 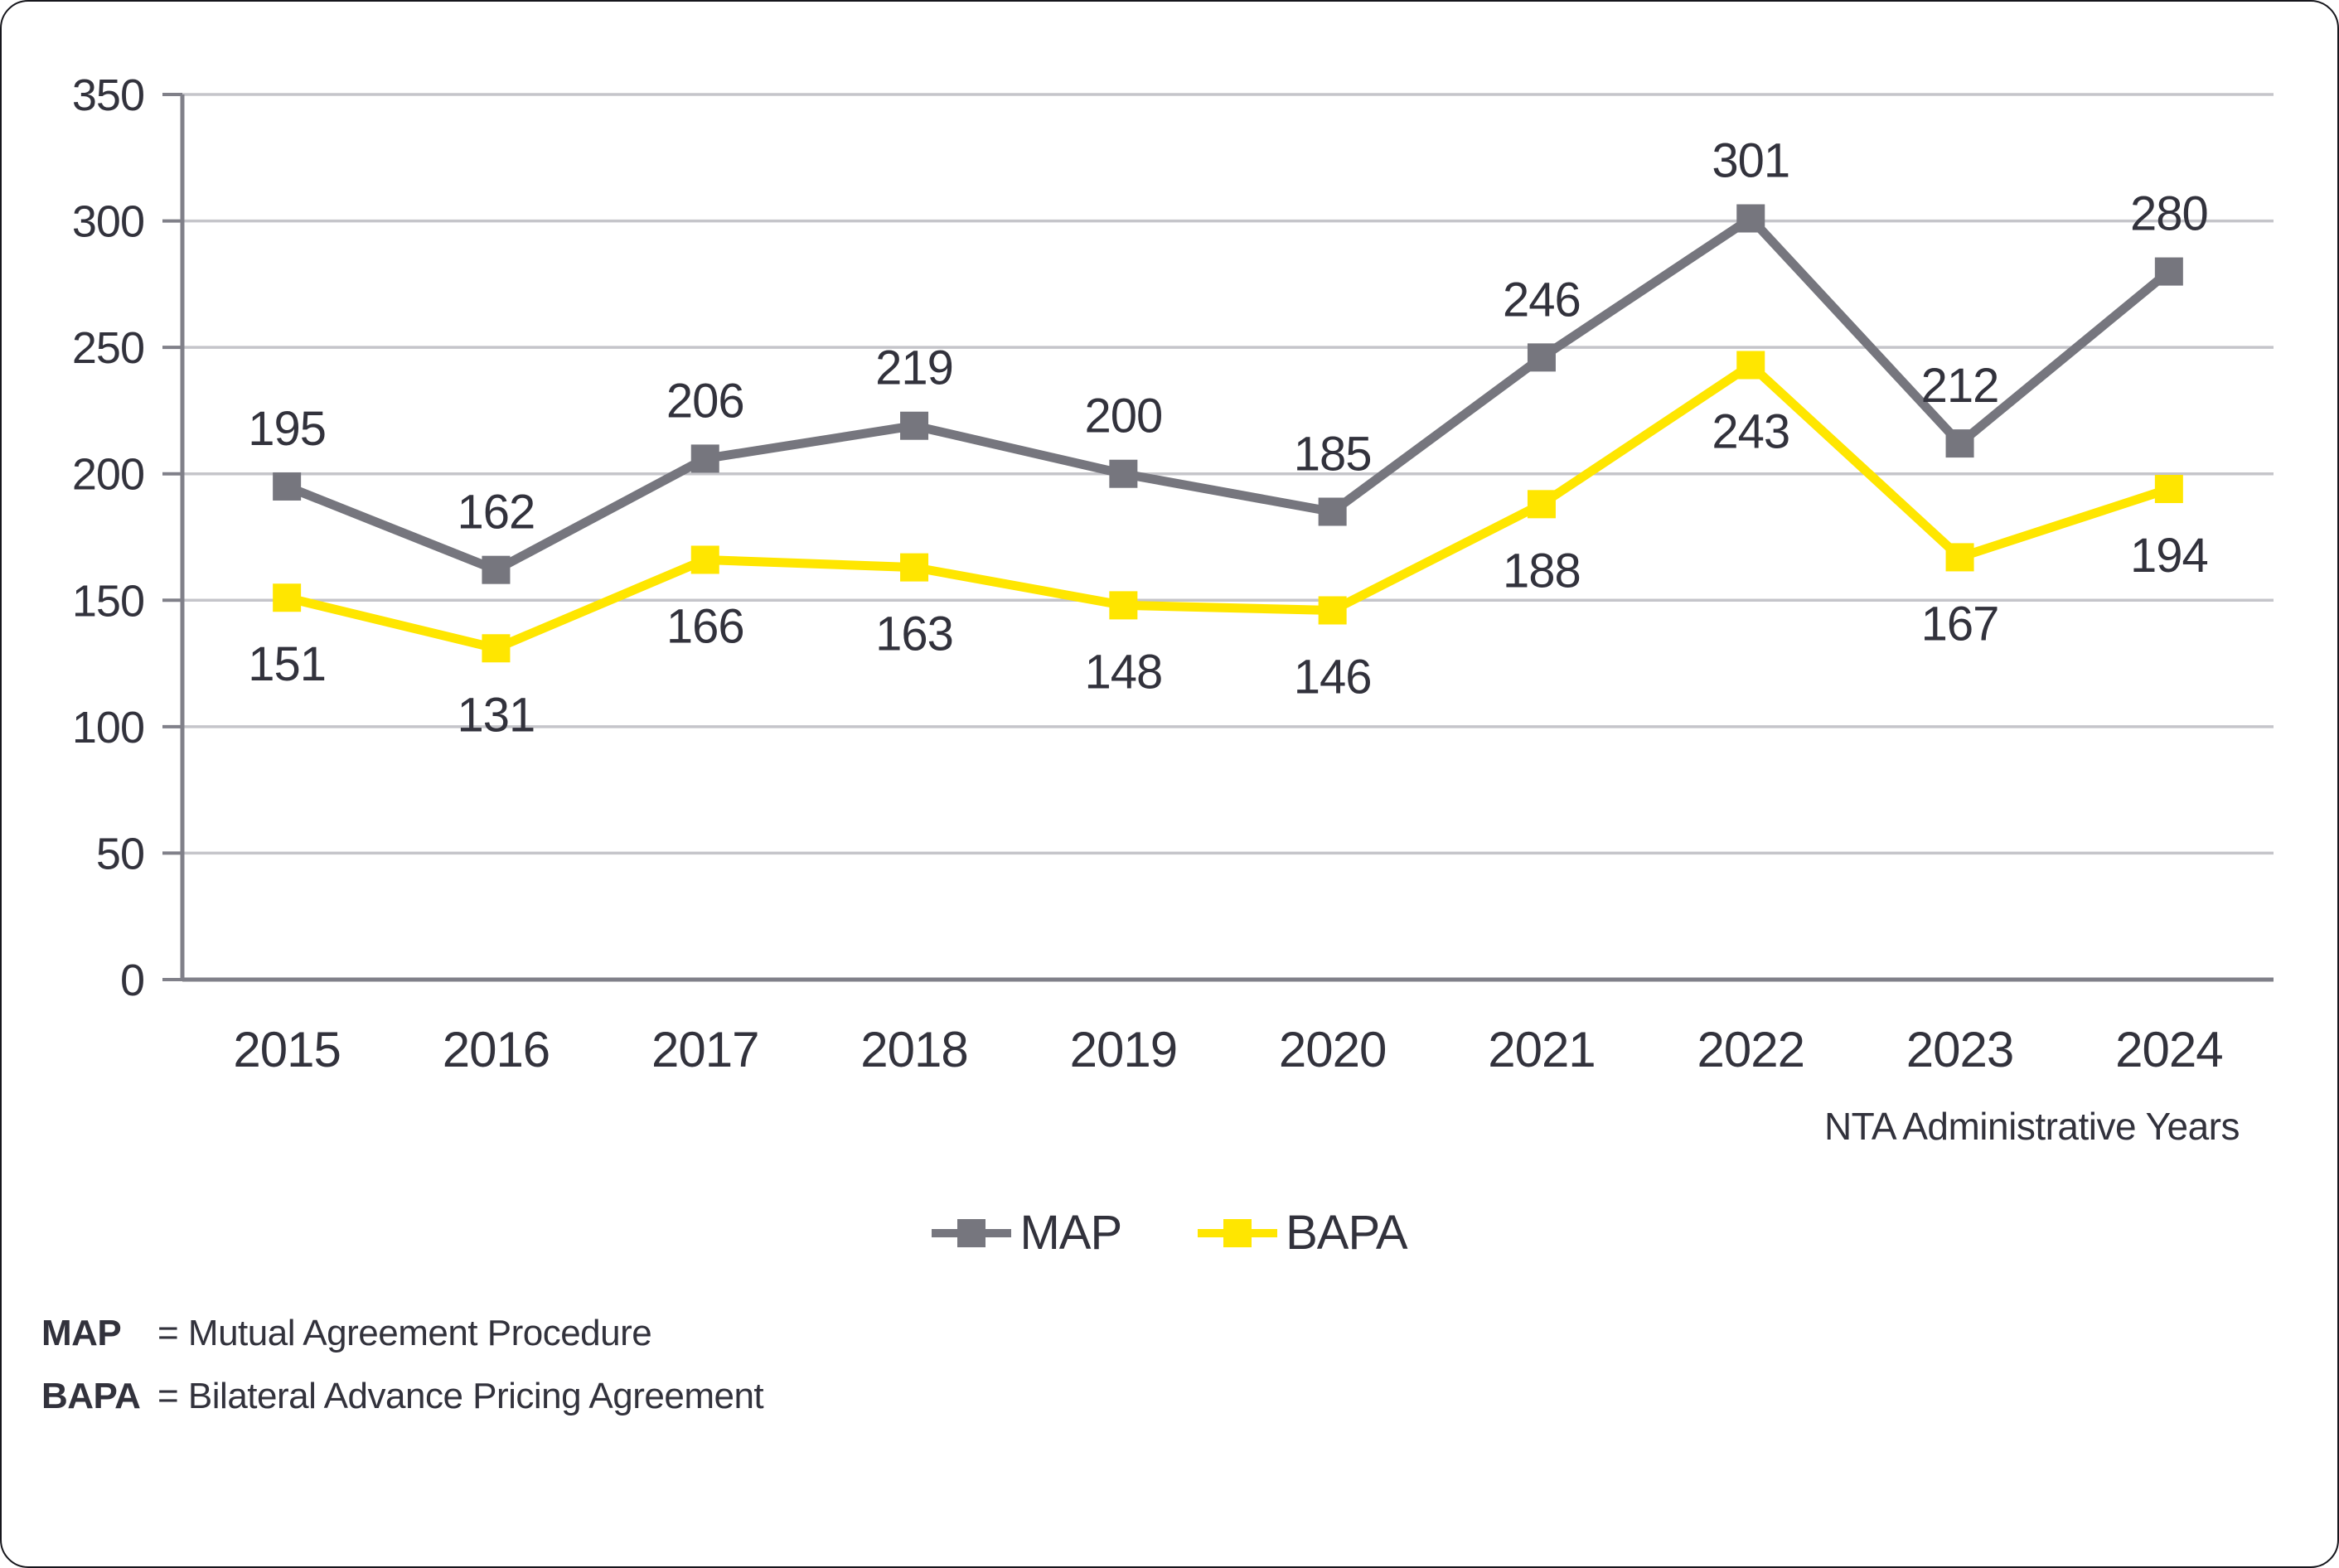 What do you see at coordinates (132, 980) in the screenshot?
I see `y-tick-label: 0` at bounding box center [132, 980].